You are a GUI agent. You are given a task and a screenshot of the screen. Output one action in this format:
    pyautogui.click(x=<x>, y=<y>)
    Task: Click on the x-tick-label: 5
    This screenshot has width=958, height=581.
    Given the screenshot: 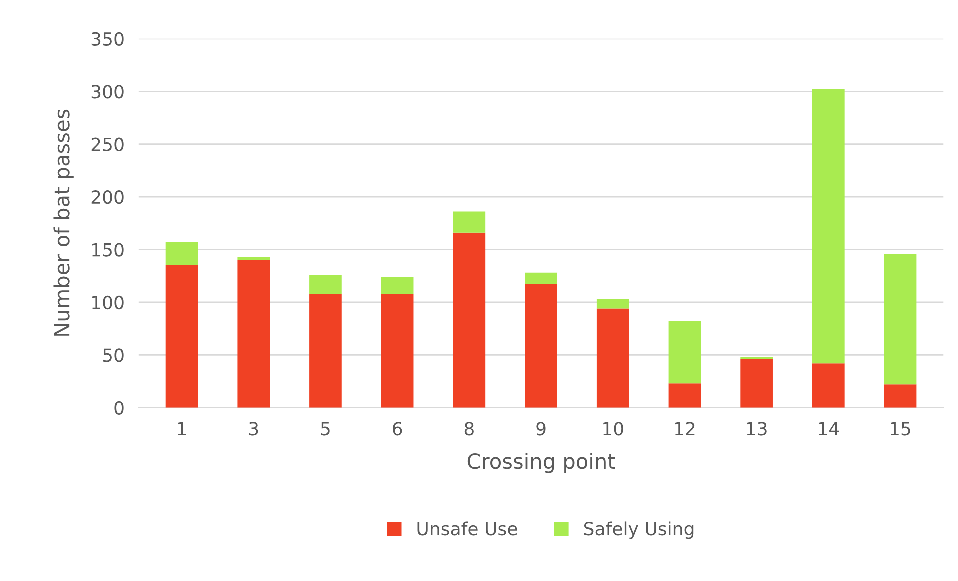 What is the action you would take?
    pyautogui.click(x=325, y=429)
    